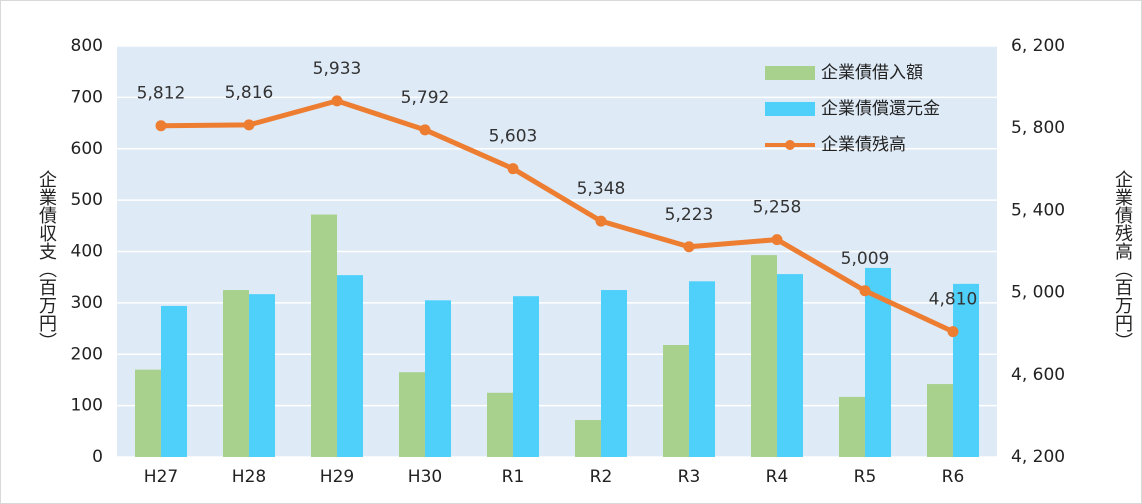 Image resolution: width=1142 pixels, height=504 pixels. Describe the element at coordinates (161, 477) in the screenshot. I see `x-tick-label: H27` at that location.